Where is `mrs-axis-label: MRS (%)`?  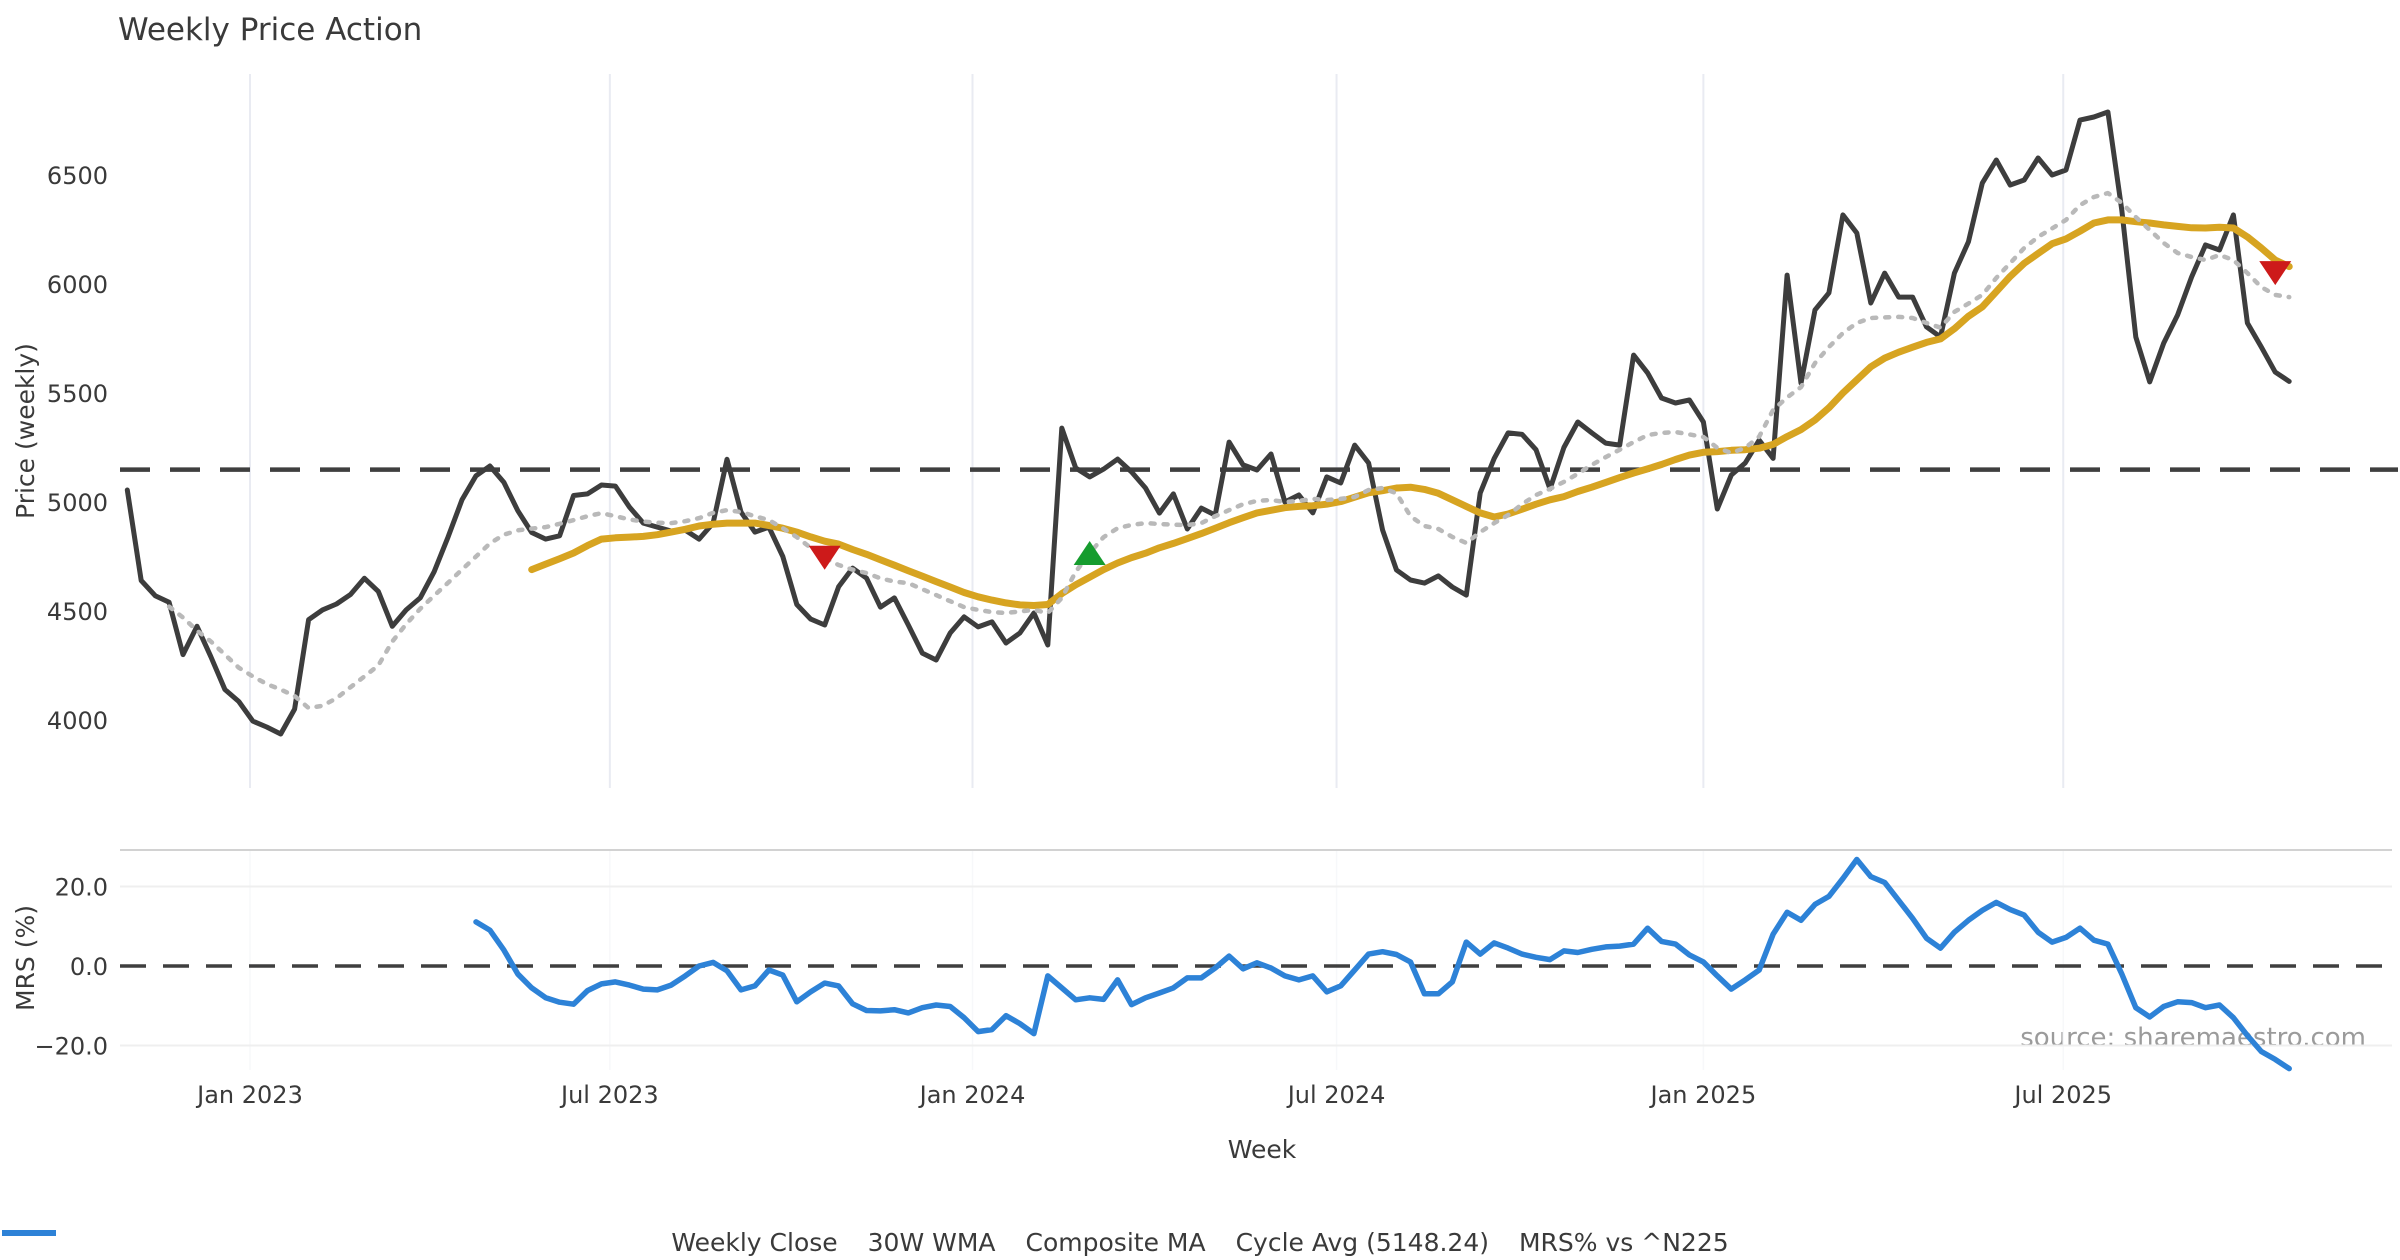
mrs-axis-label: MRS (%) is located at coordinates (25, 958).